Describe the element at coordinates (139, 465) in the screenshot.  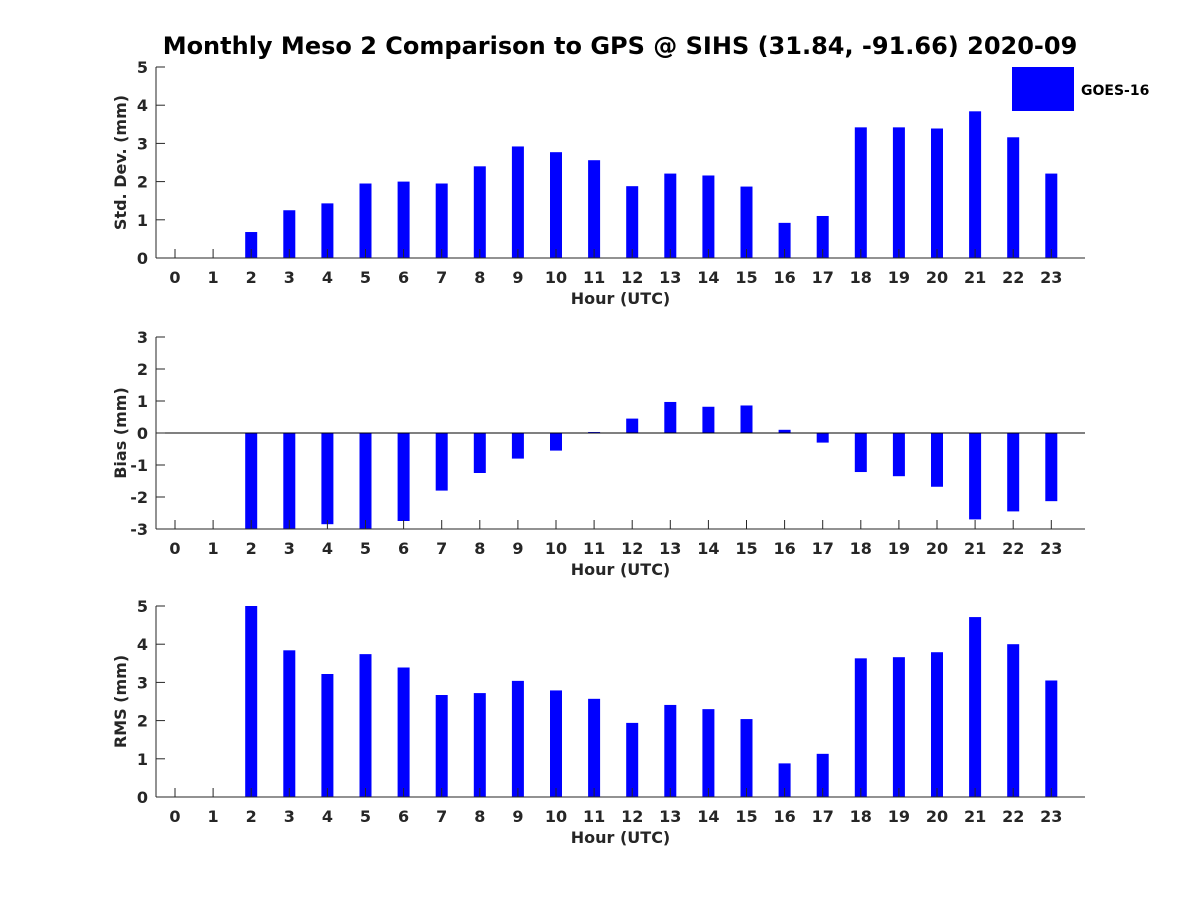
I see `y-tick-label: -1` at that location.